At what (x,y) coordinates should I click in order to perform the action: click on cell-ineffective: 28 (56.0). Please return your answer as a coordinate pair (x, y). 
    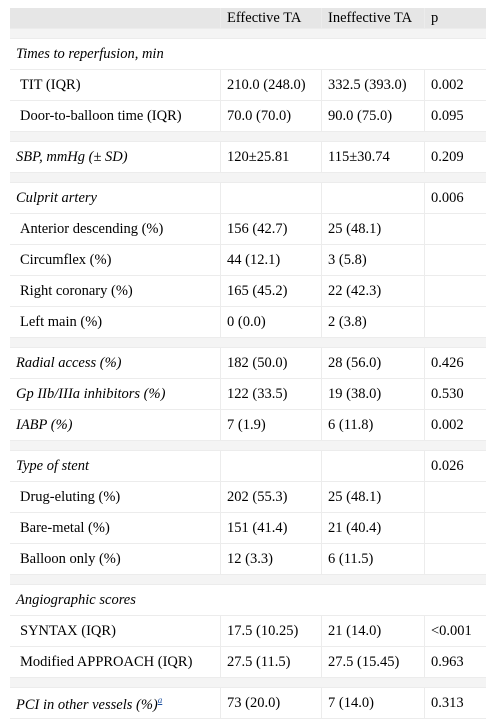
    Looking at the image, I should click on (373, 363).